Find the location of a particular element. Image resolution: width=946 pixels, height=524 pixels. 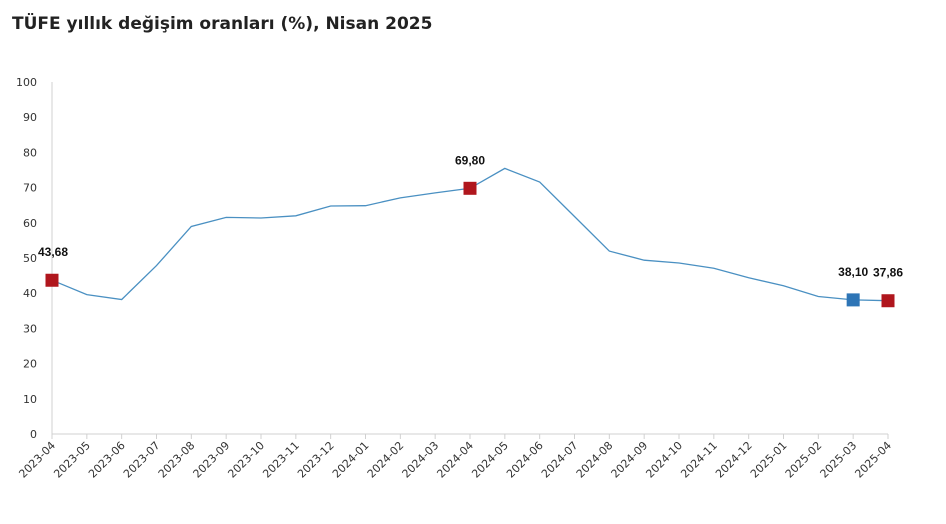

x-tick-label: 2025-02 is located at coordinates (804, 460).